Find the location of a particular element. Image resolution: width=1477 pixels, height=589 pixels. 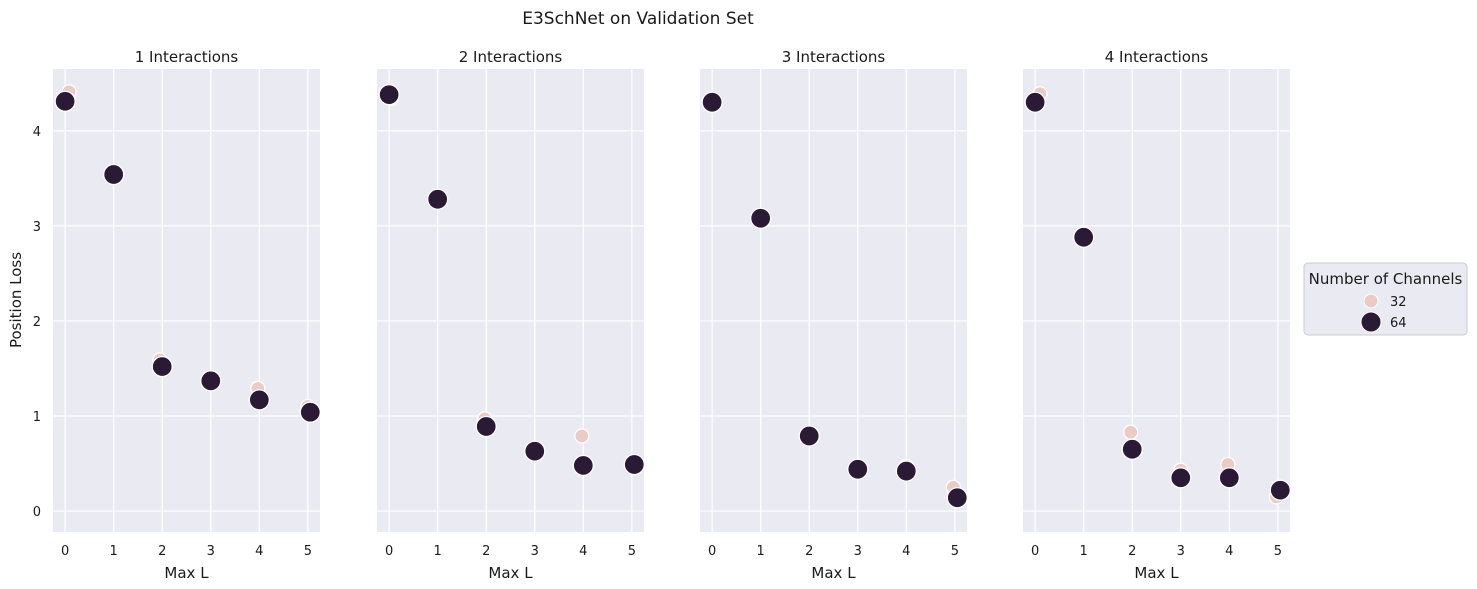

y-tick-label: 2 is located at coordinates (37, 322).